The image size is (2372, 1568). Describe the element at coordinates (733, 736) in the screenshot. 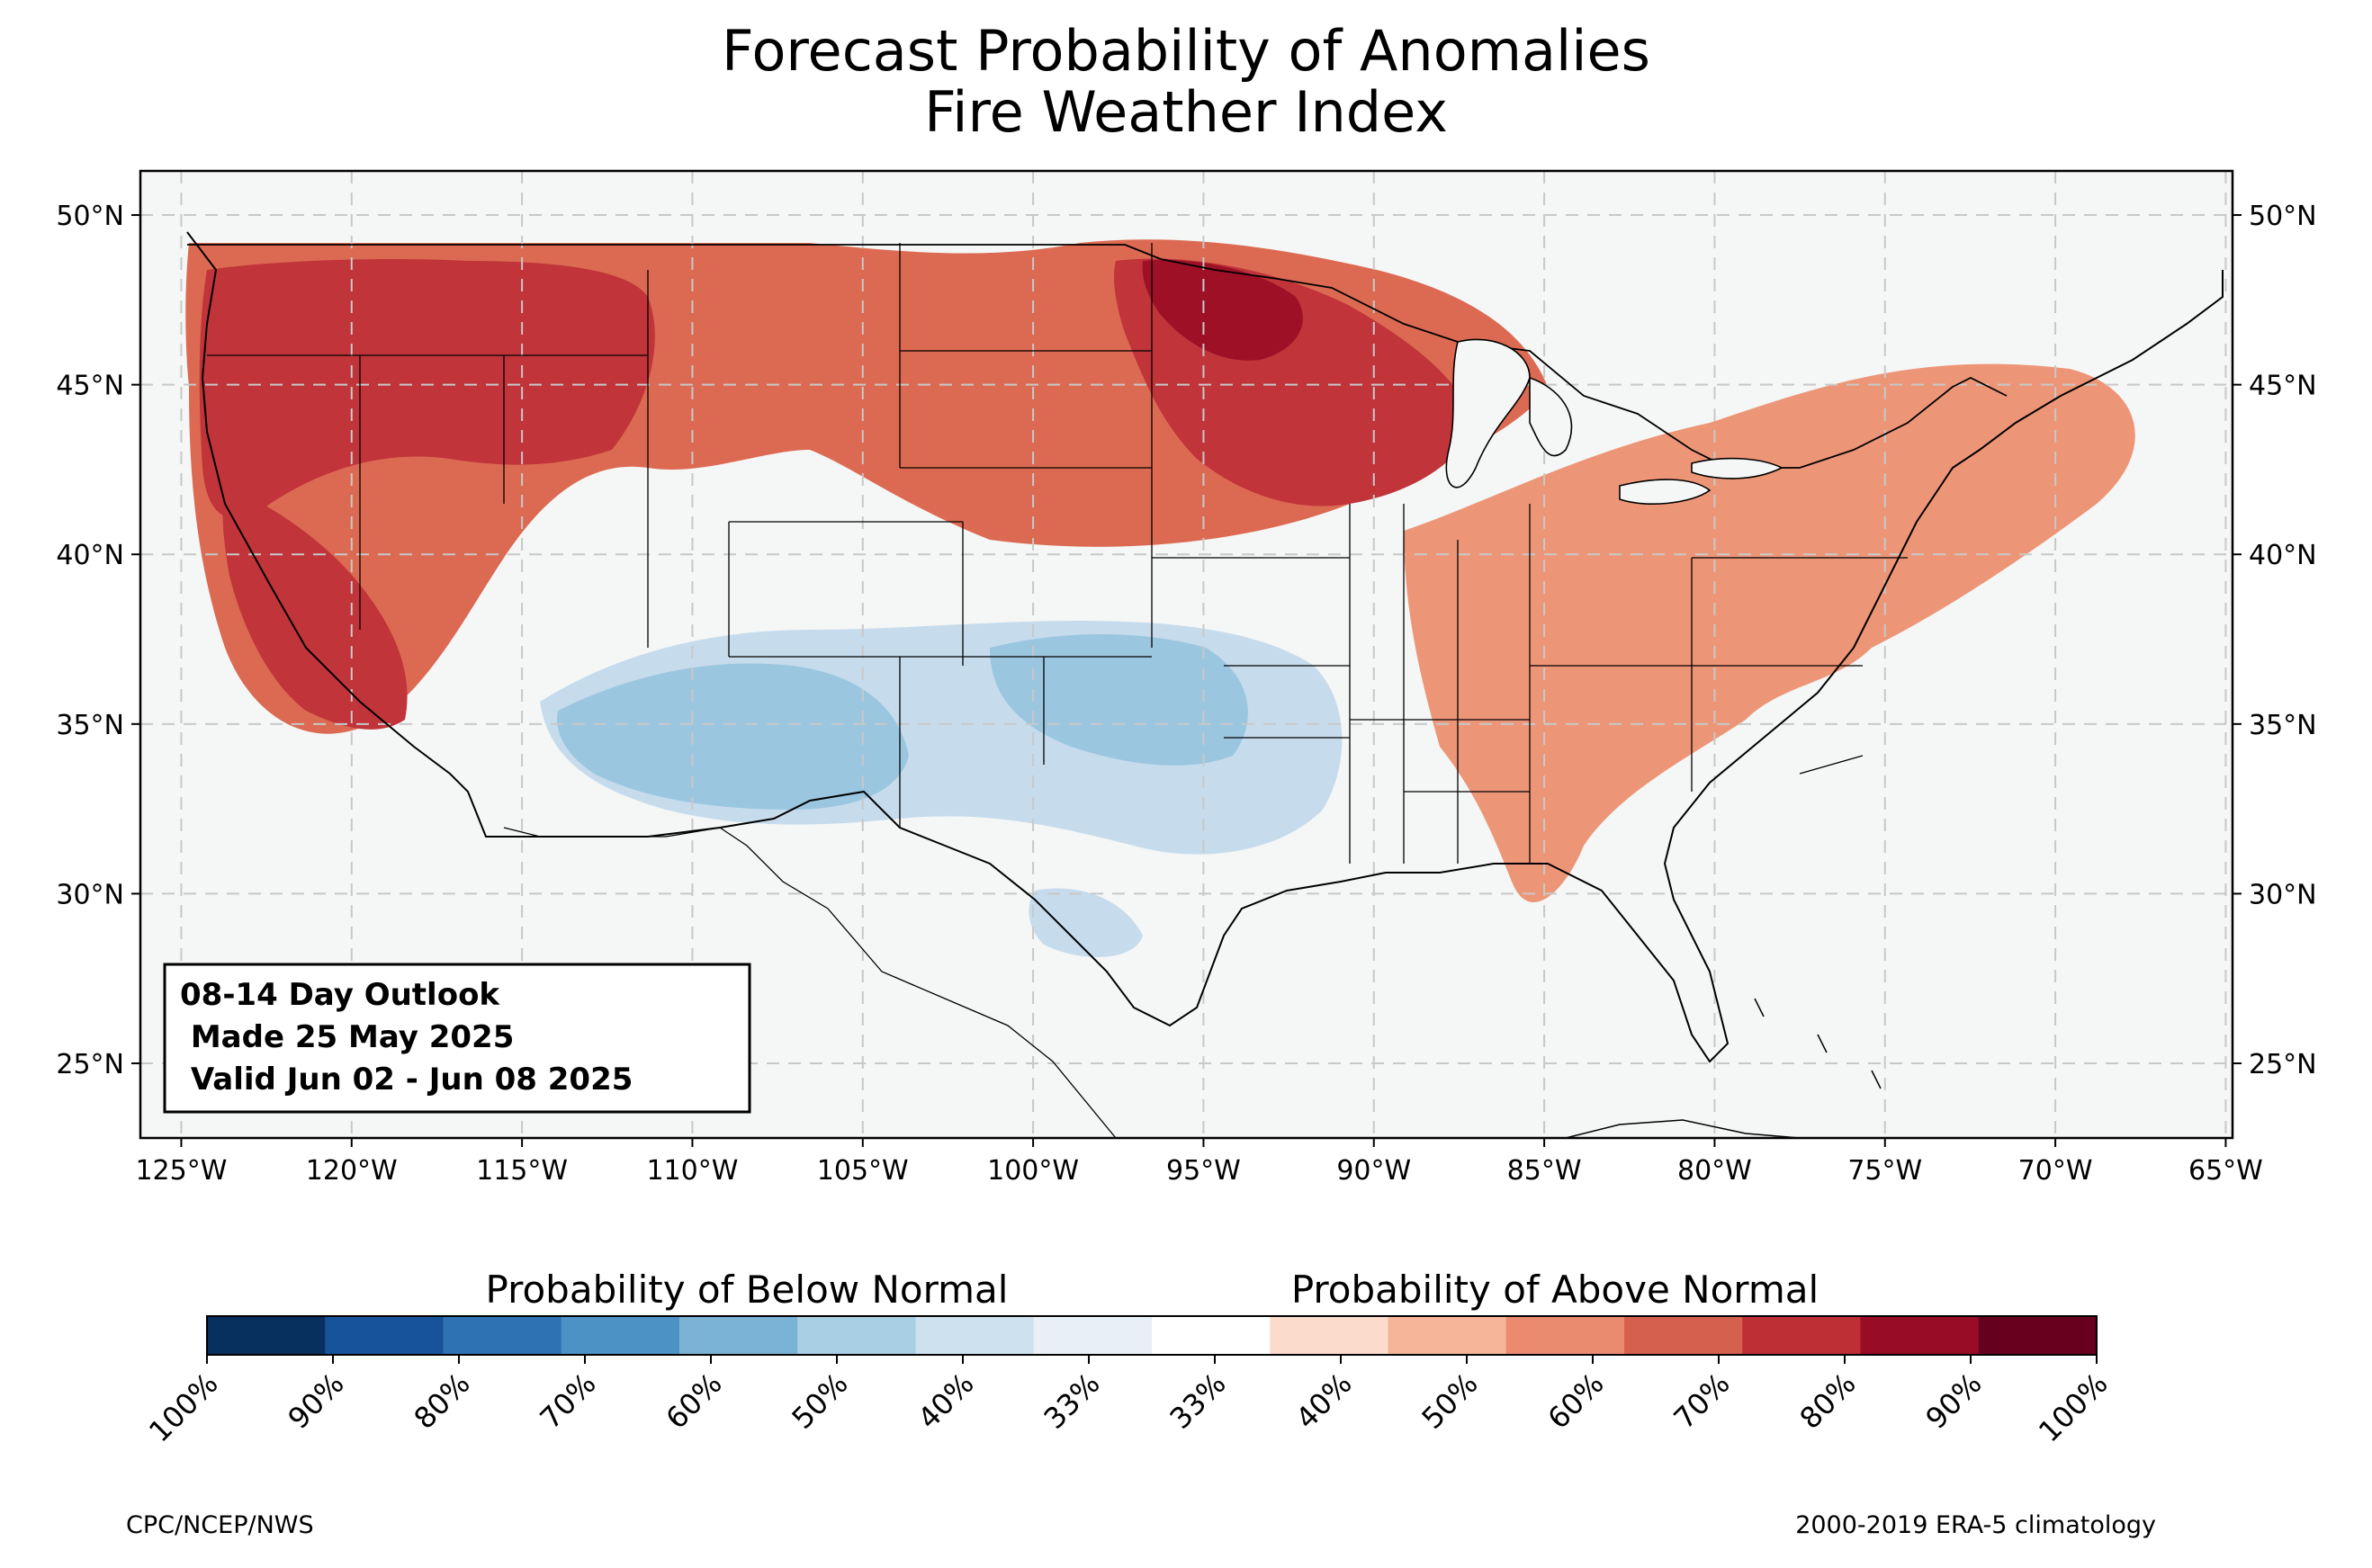

I see `region-southwest-core` at that location.